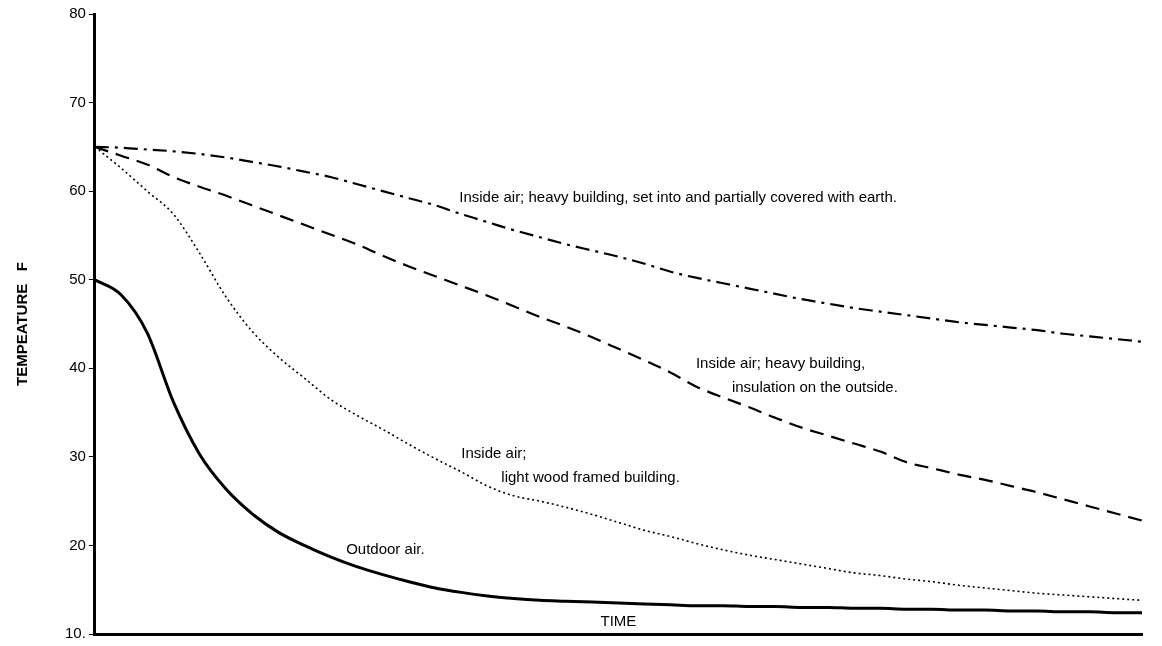  I want to click on y-tick-label: 30, so click(77, 455).